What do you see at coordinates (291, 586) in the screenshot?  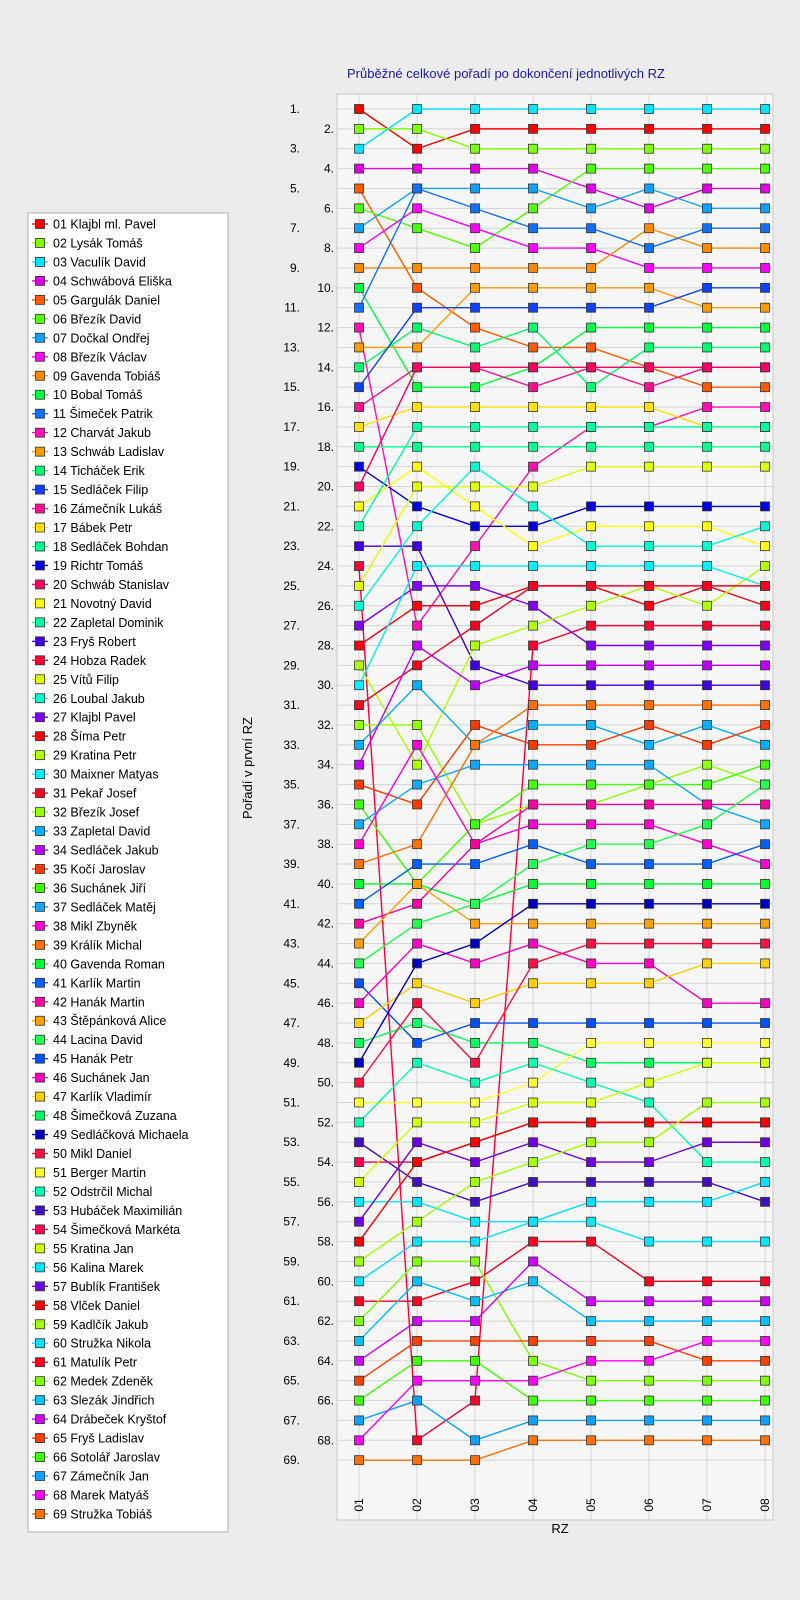 I see `y-tick-label: 25.` at bounding box center [291, 586].